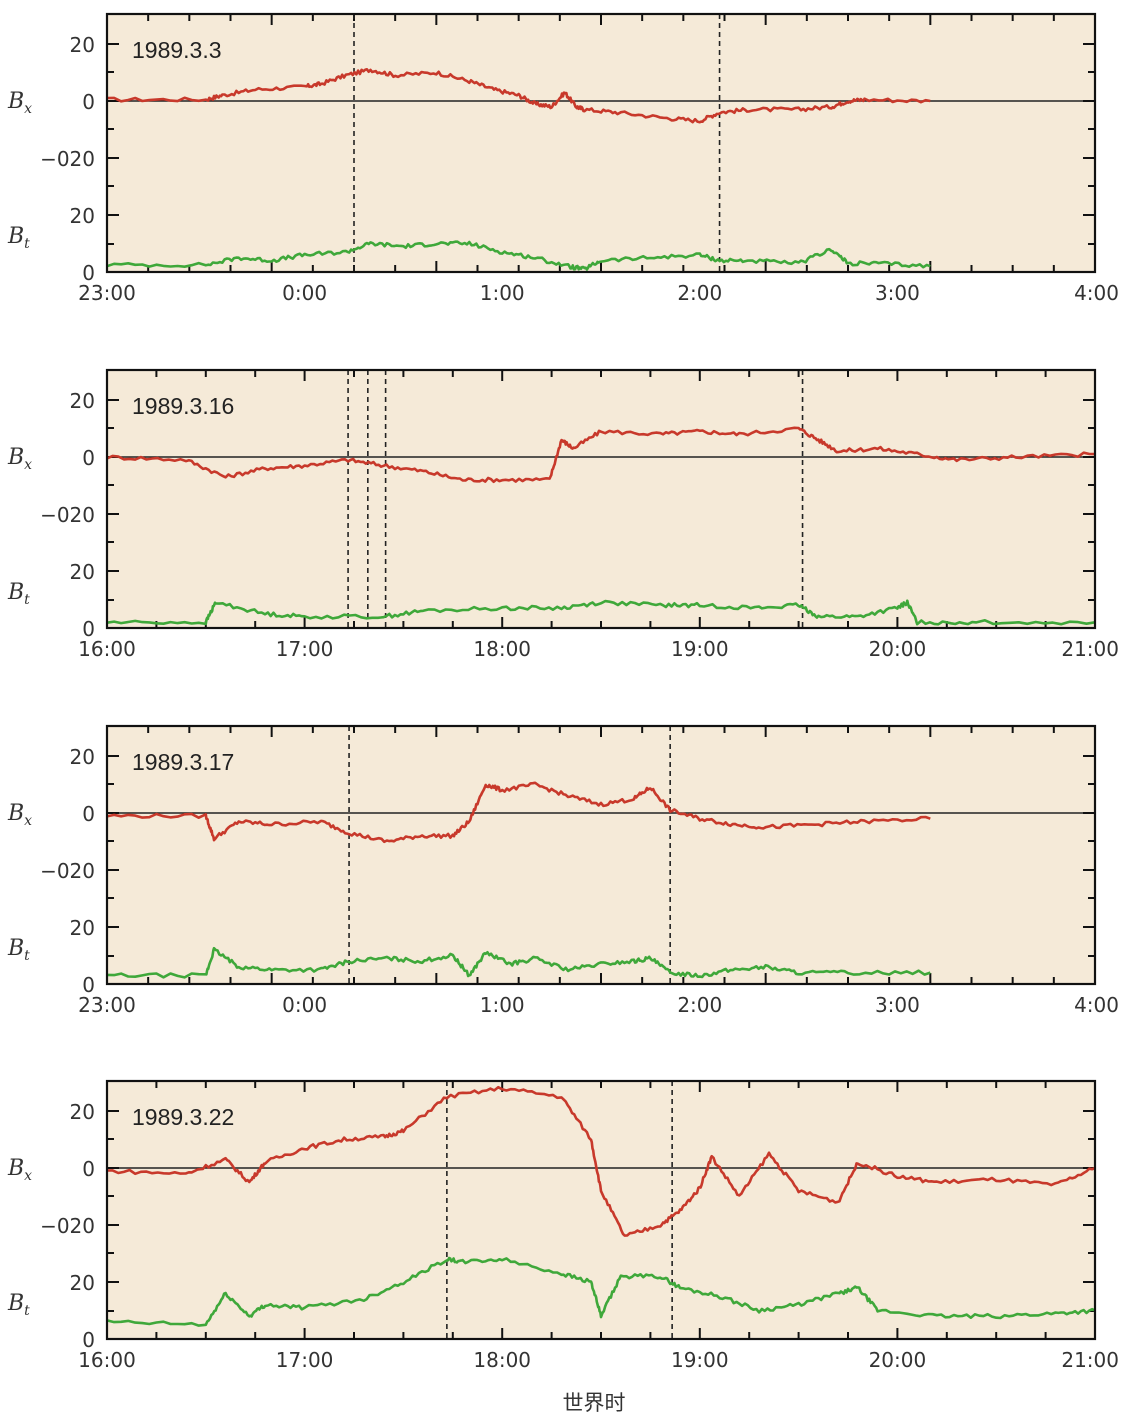  Describe the element at coordinates (177, 50) in the screenshot. I see `panel-date-label: 1989.3.3` at that location.